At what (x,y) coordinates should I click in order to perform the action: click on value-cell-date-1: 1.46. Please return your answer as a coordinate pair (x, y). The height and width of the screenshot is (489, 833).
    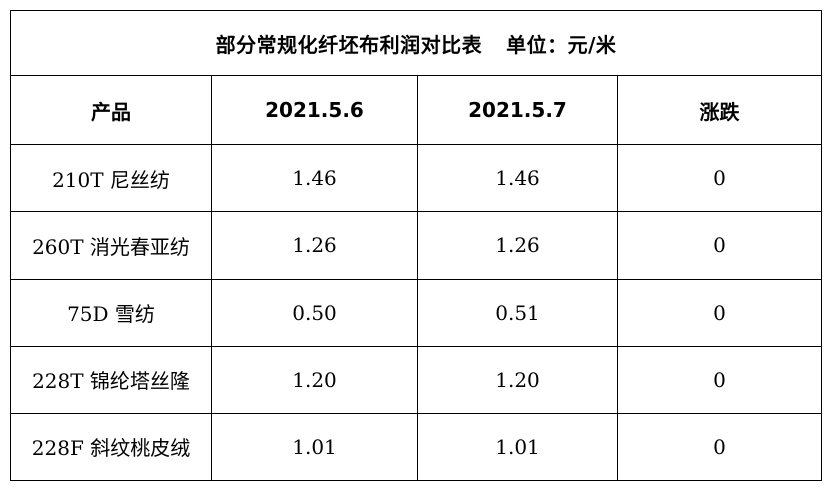
    Looking at the image, I should click on (314, 178).